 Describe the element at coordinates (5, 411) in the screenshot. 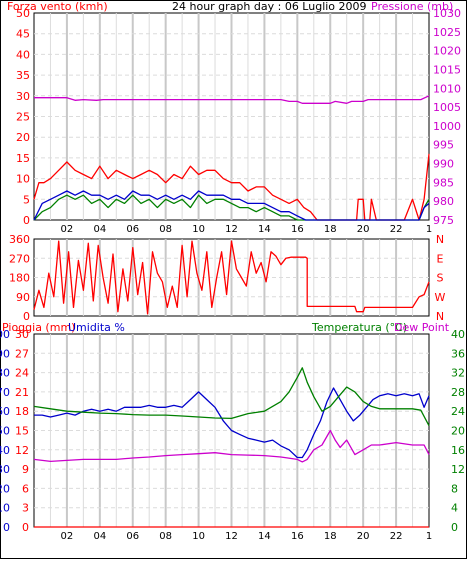

I see `humidity-tick-label: 60` at that location.